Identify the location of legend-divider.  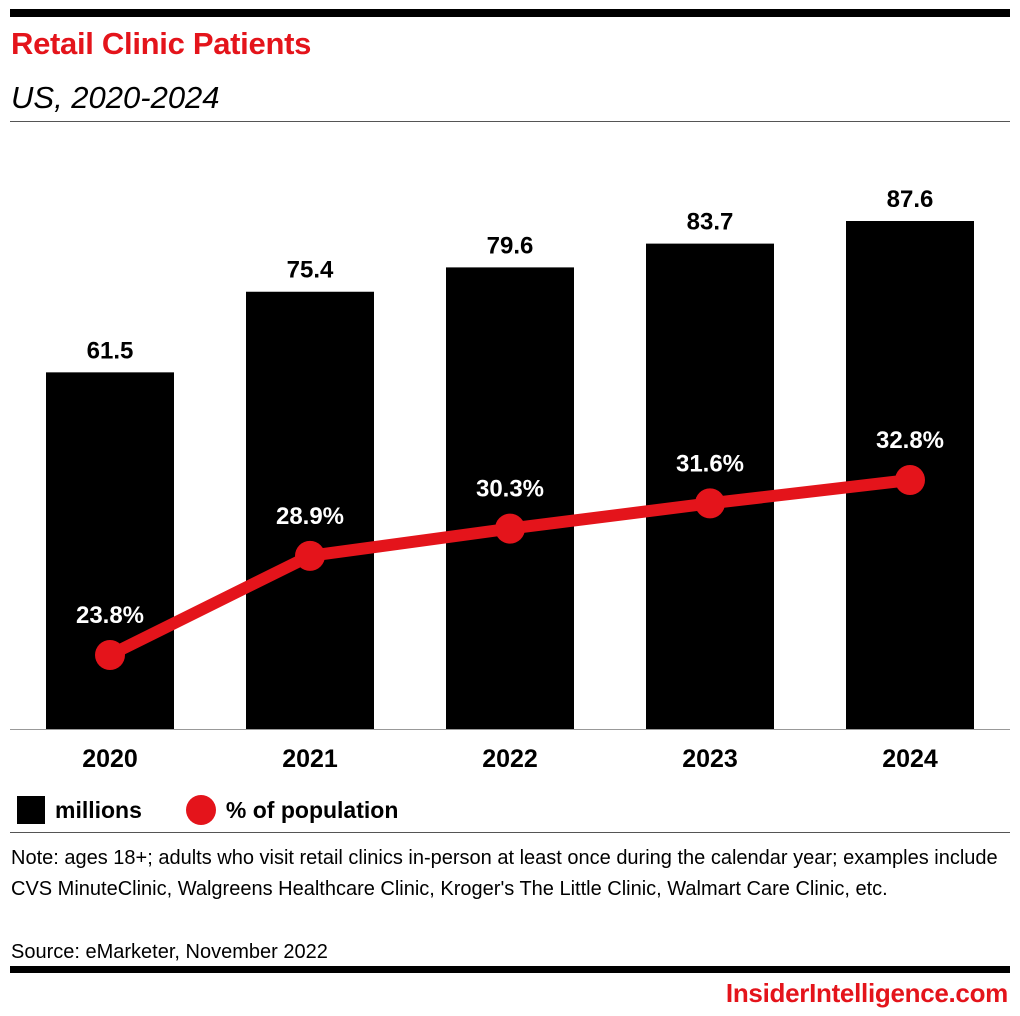
(510, 832).